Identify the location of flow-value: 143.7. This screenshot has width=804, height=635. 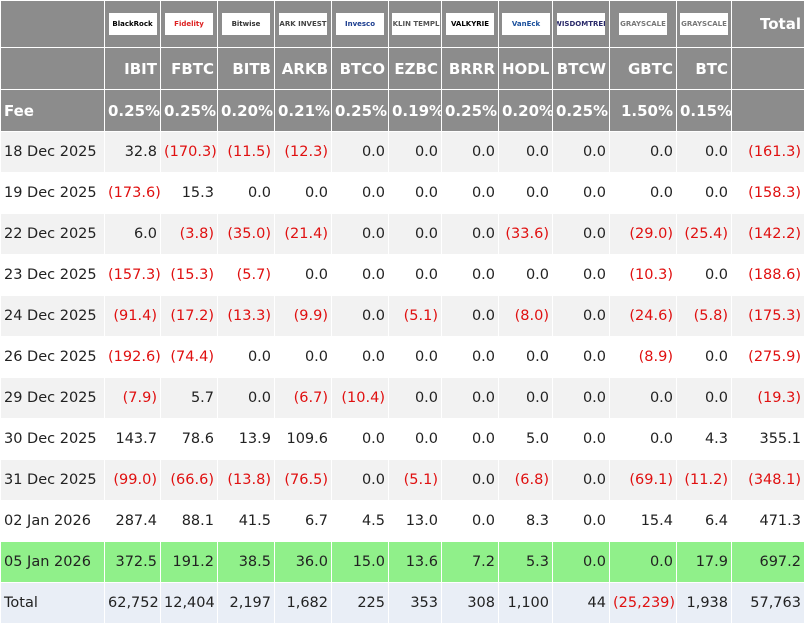
(132, 439).